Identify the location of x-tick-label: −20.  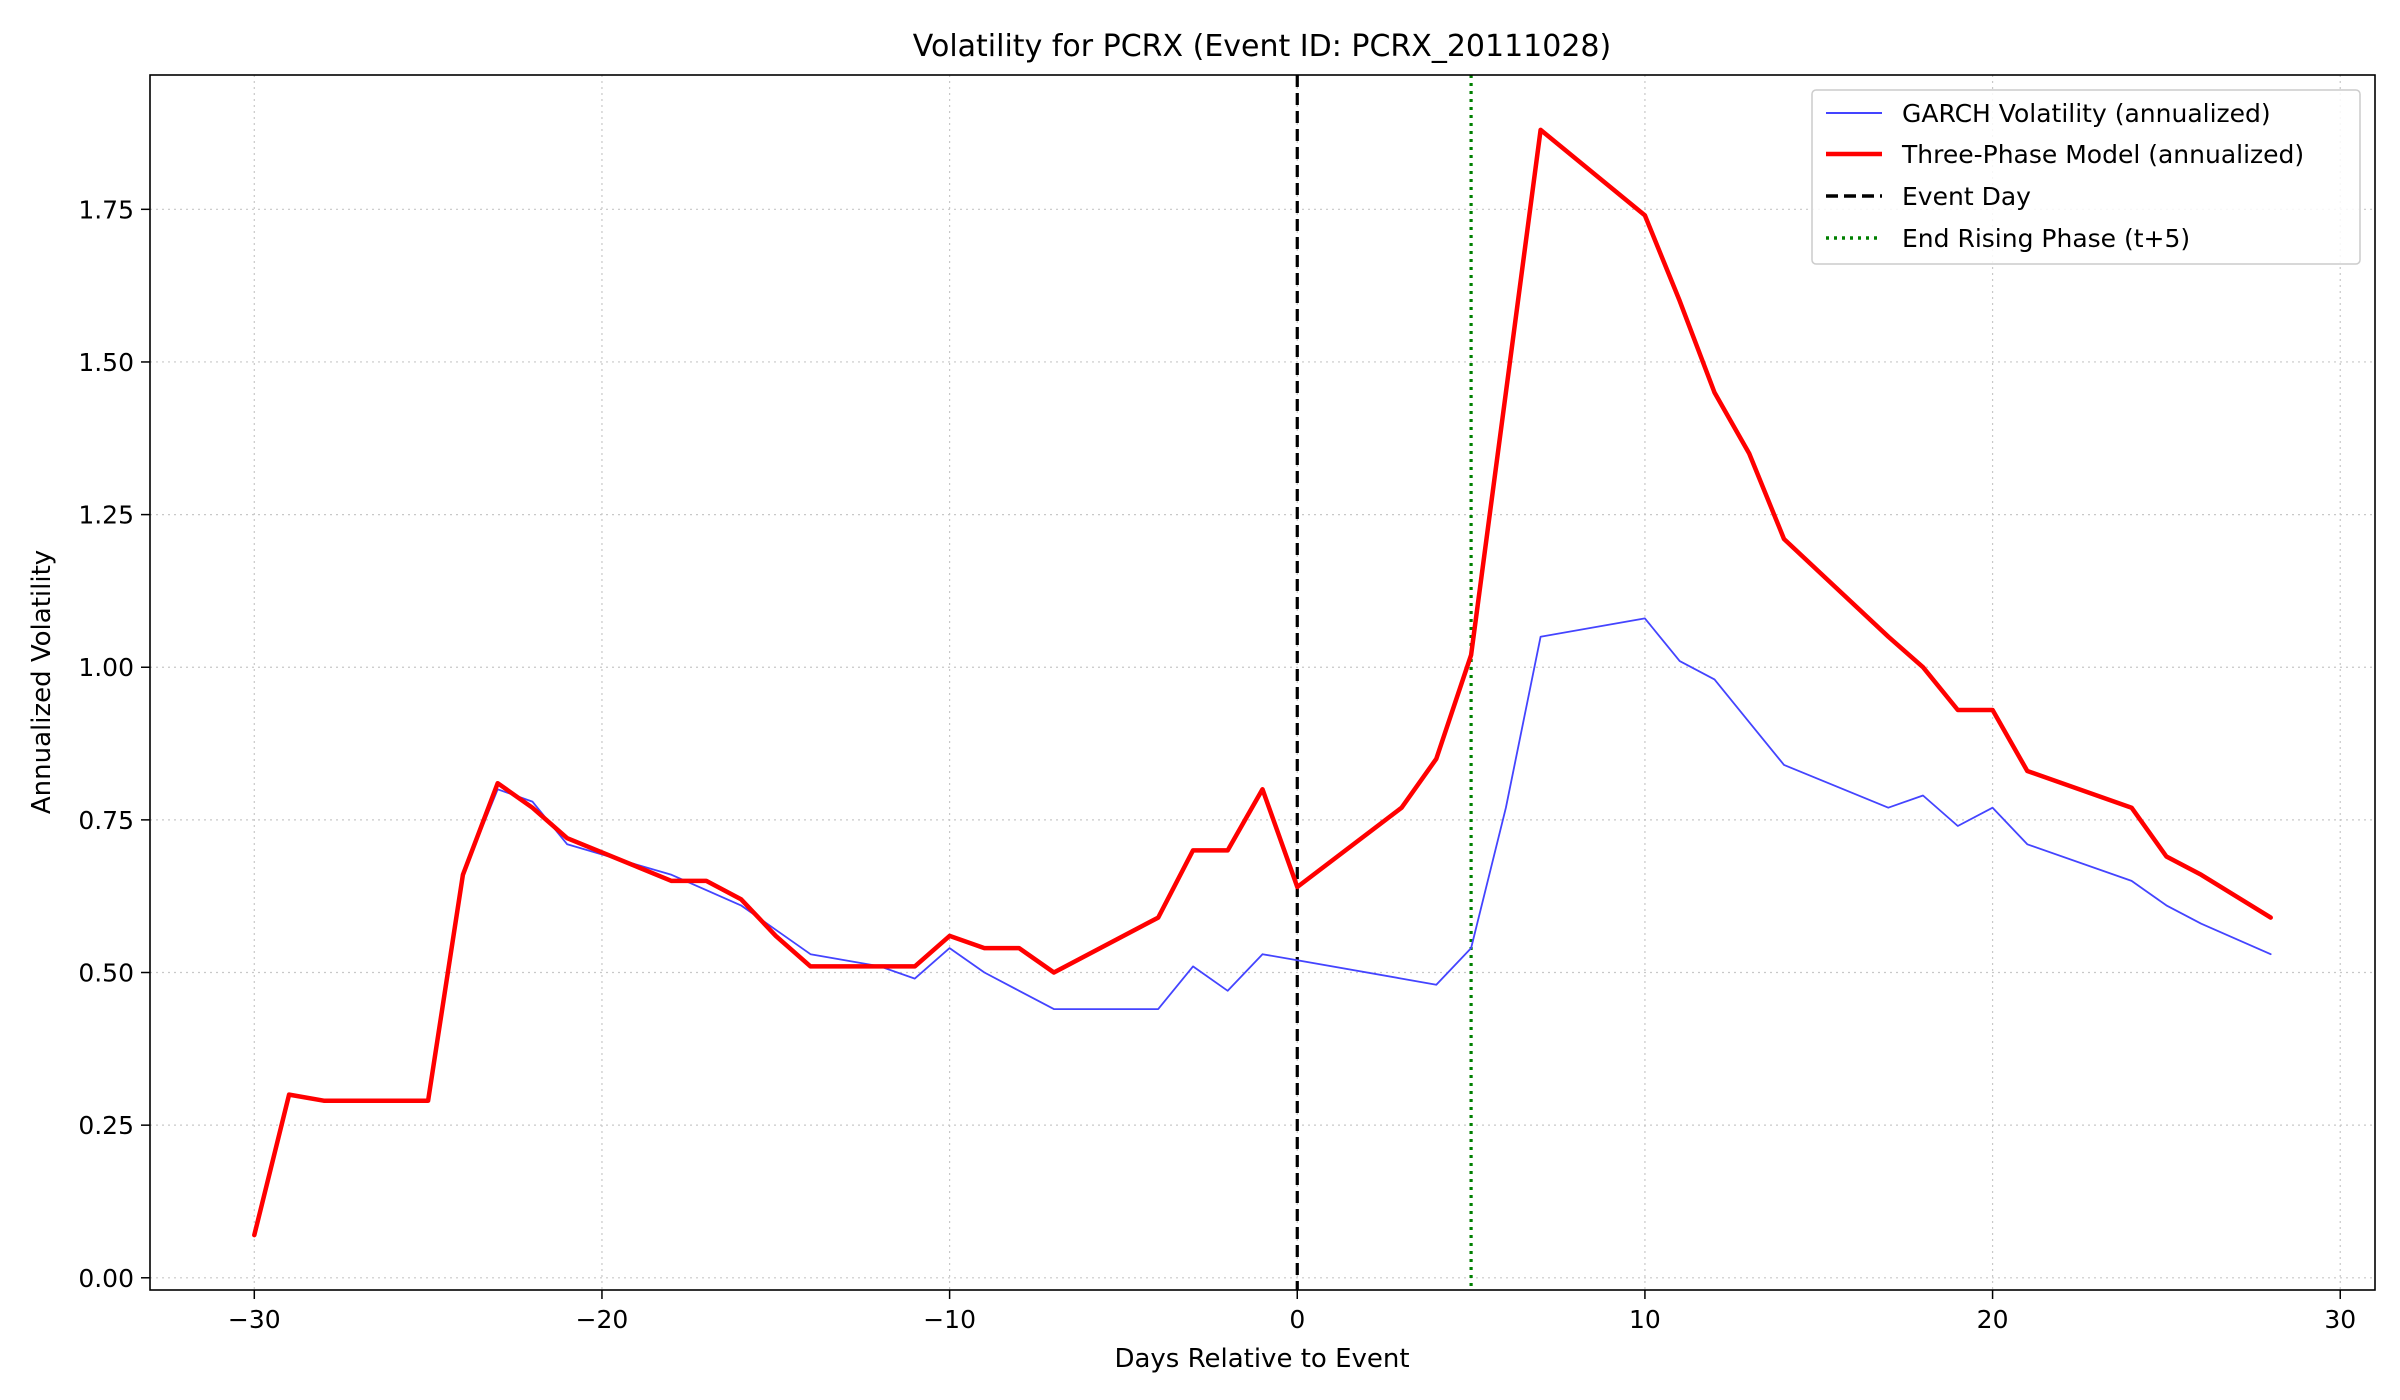
(602, 1319).